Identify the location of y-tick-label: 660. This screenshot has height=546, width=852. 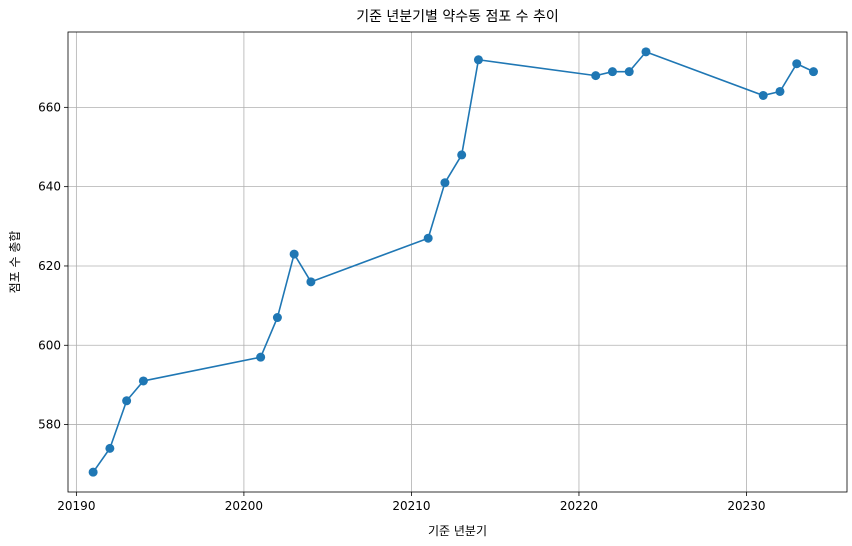
(49, 107).